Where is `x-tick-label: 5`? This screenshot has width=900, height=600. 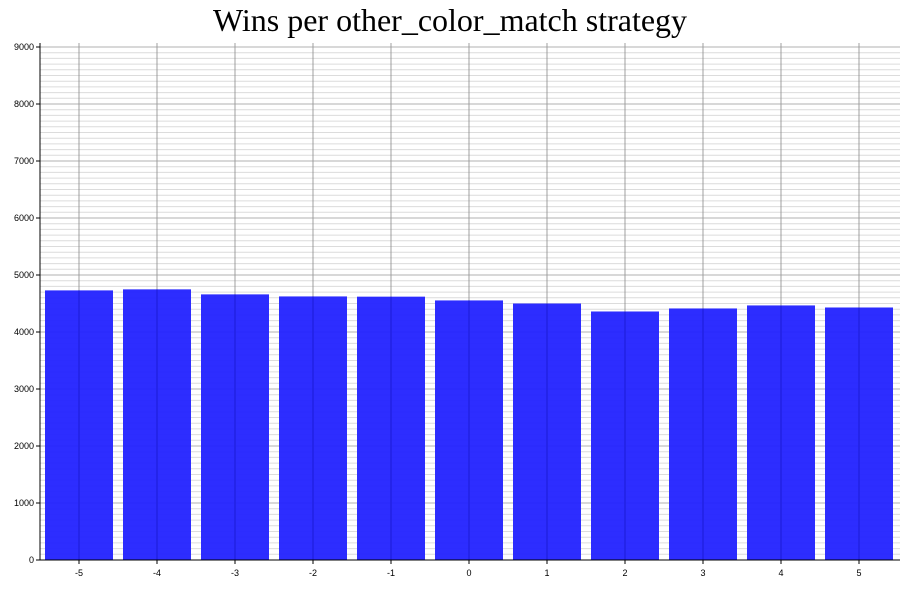 x-tick-label: 5 is located at coordinates (858, 573).